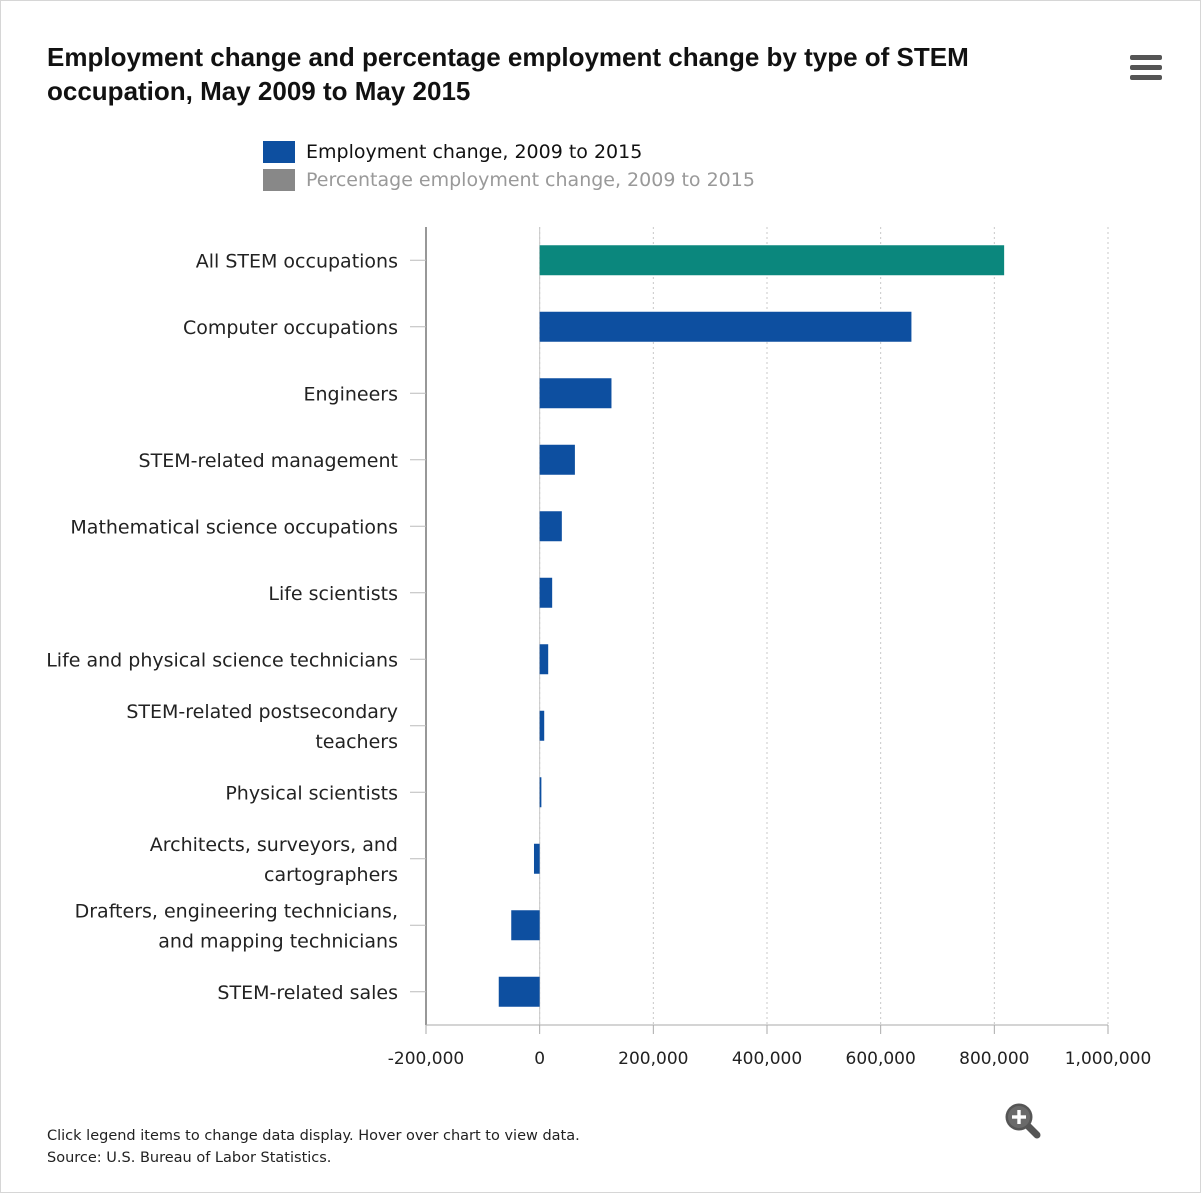 This screenshot has width=1203, height=1195. What do you see at coordinates (236, 911) in the screenshot?
I see `category-label: Drafters, engineering technicians,` at bounding box center [236, 911].